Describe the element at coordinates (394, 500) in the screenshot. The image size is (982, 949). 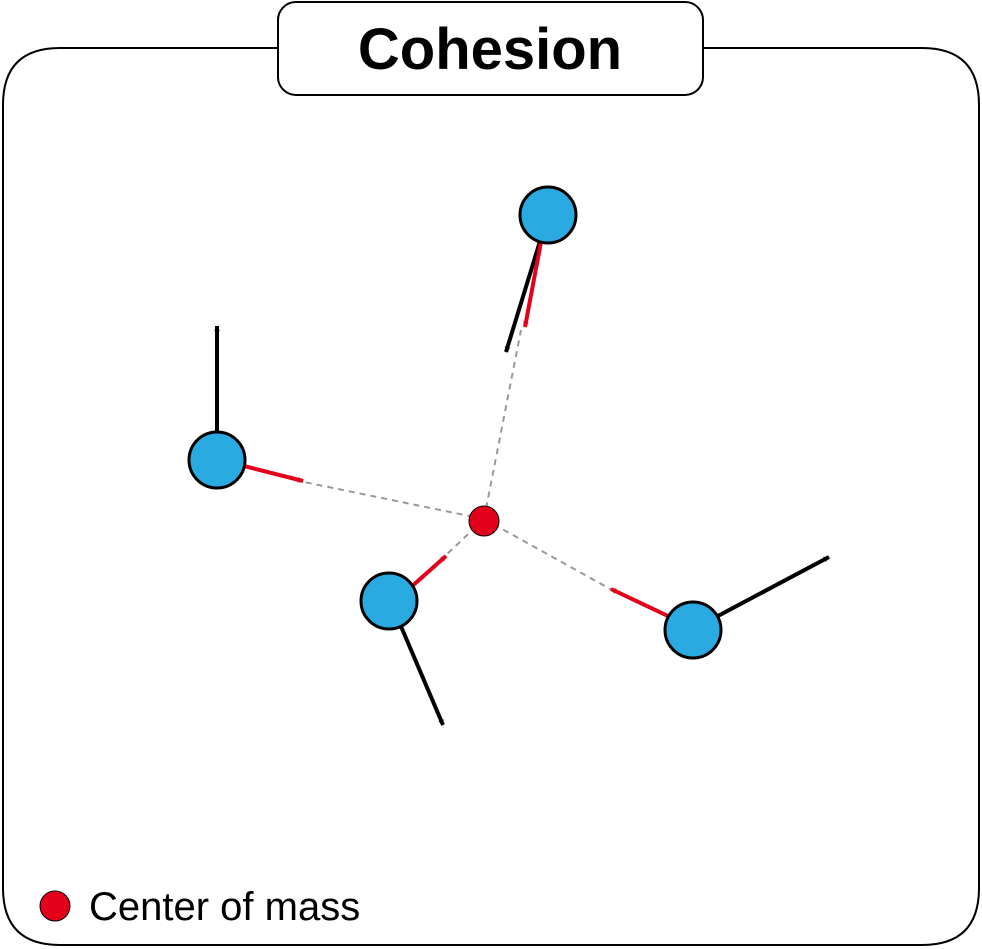
I see `dashed-line-left` at that location.